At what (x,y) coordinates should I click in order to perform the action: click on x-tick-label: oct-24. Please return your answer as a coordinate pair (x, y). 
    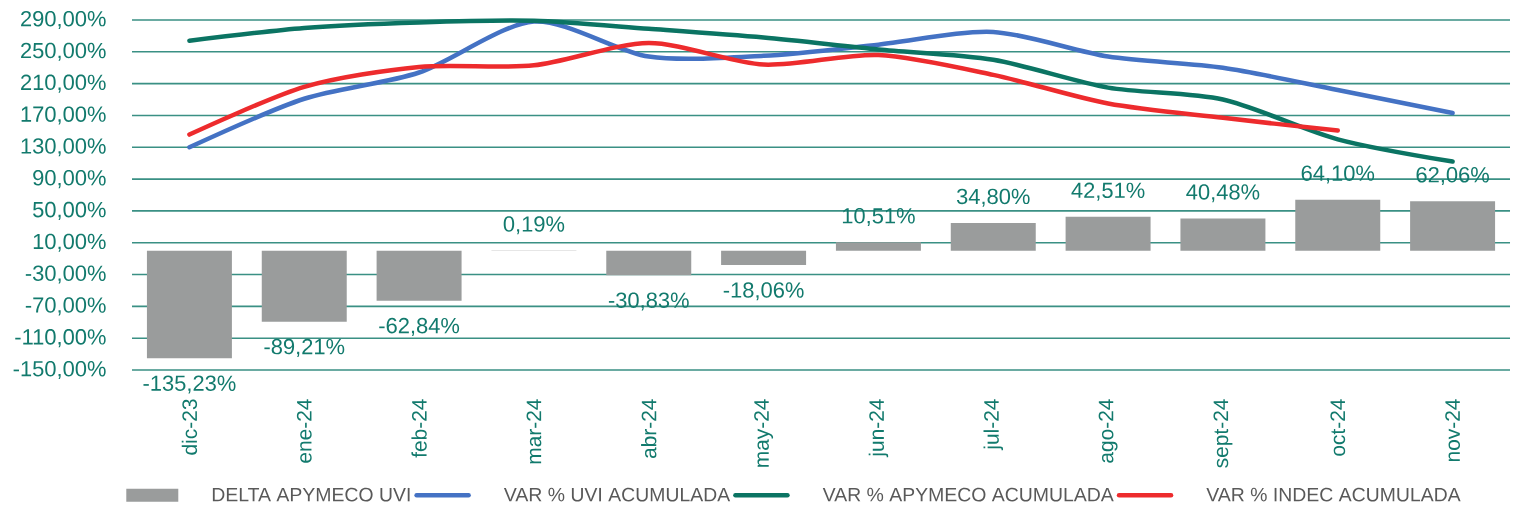
    Looking at the image, I should click on (1338, 427).